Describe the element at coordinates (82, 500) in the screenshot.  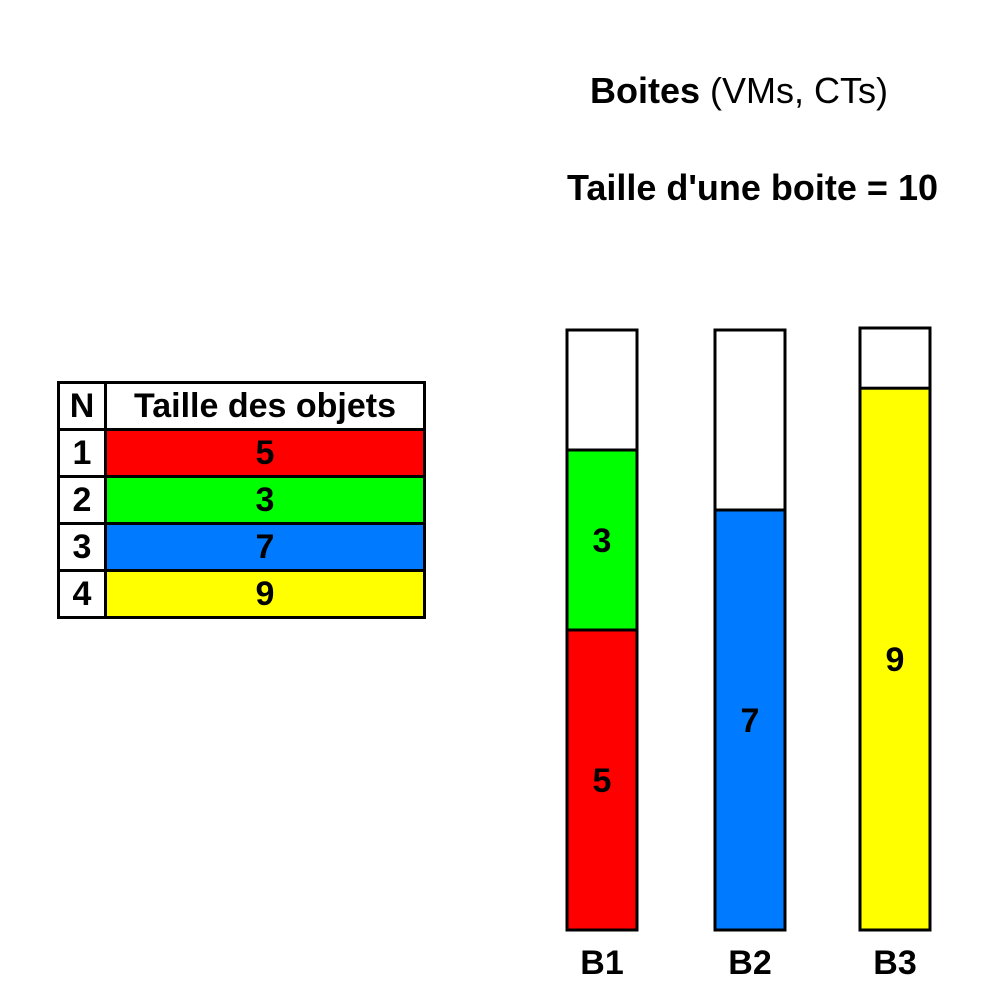
I see `row-number: 2` at that location.